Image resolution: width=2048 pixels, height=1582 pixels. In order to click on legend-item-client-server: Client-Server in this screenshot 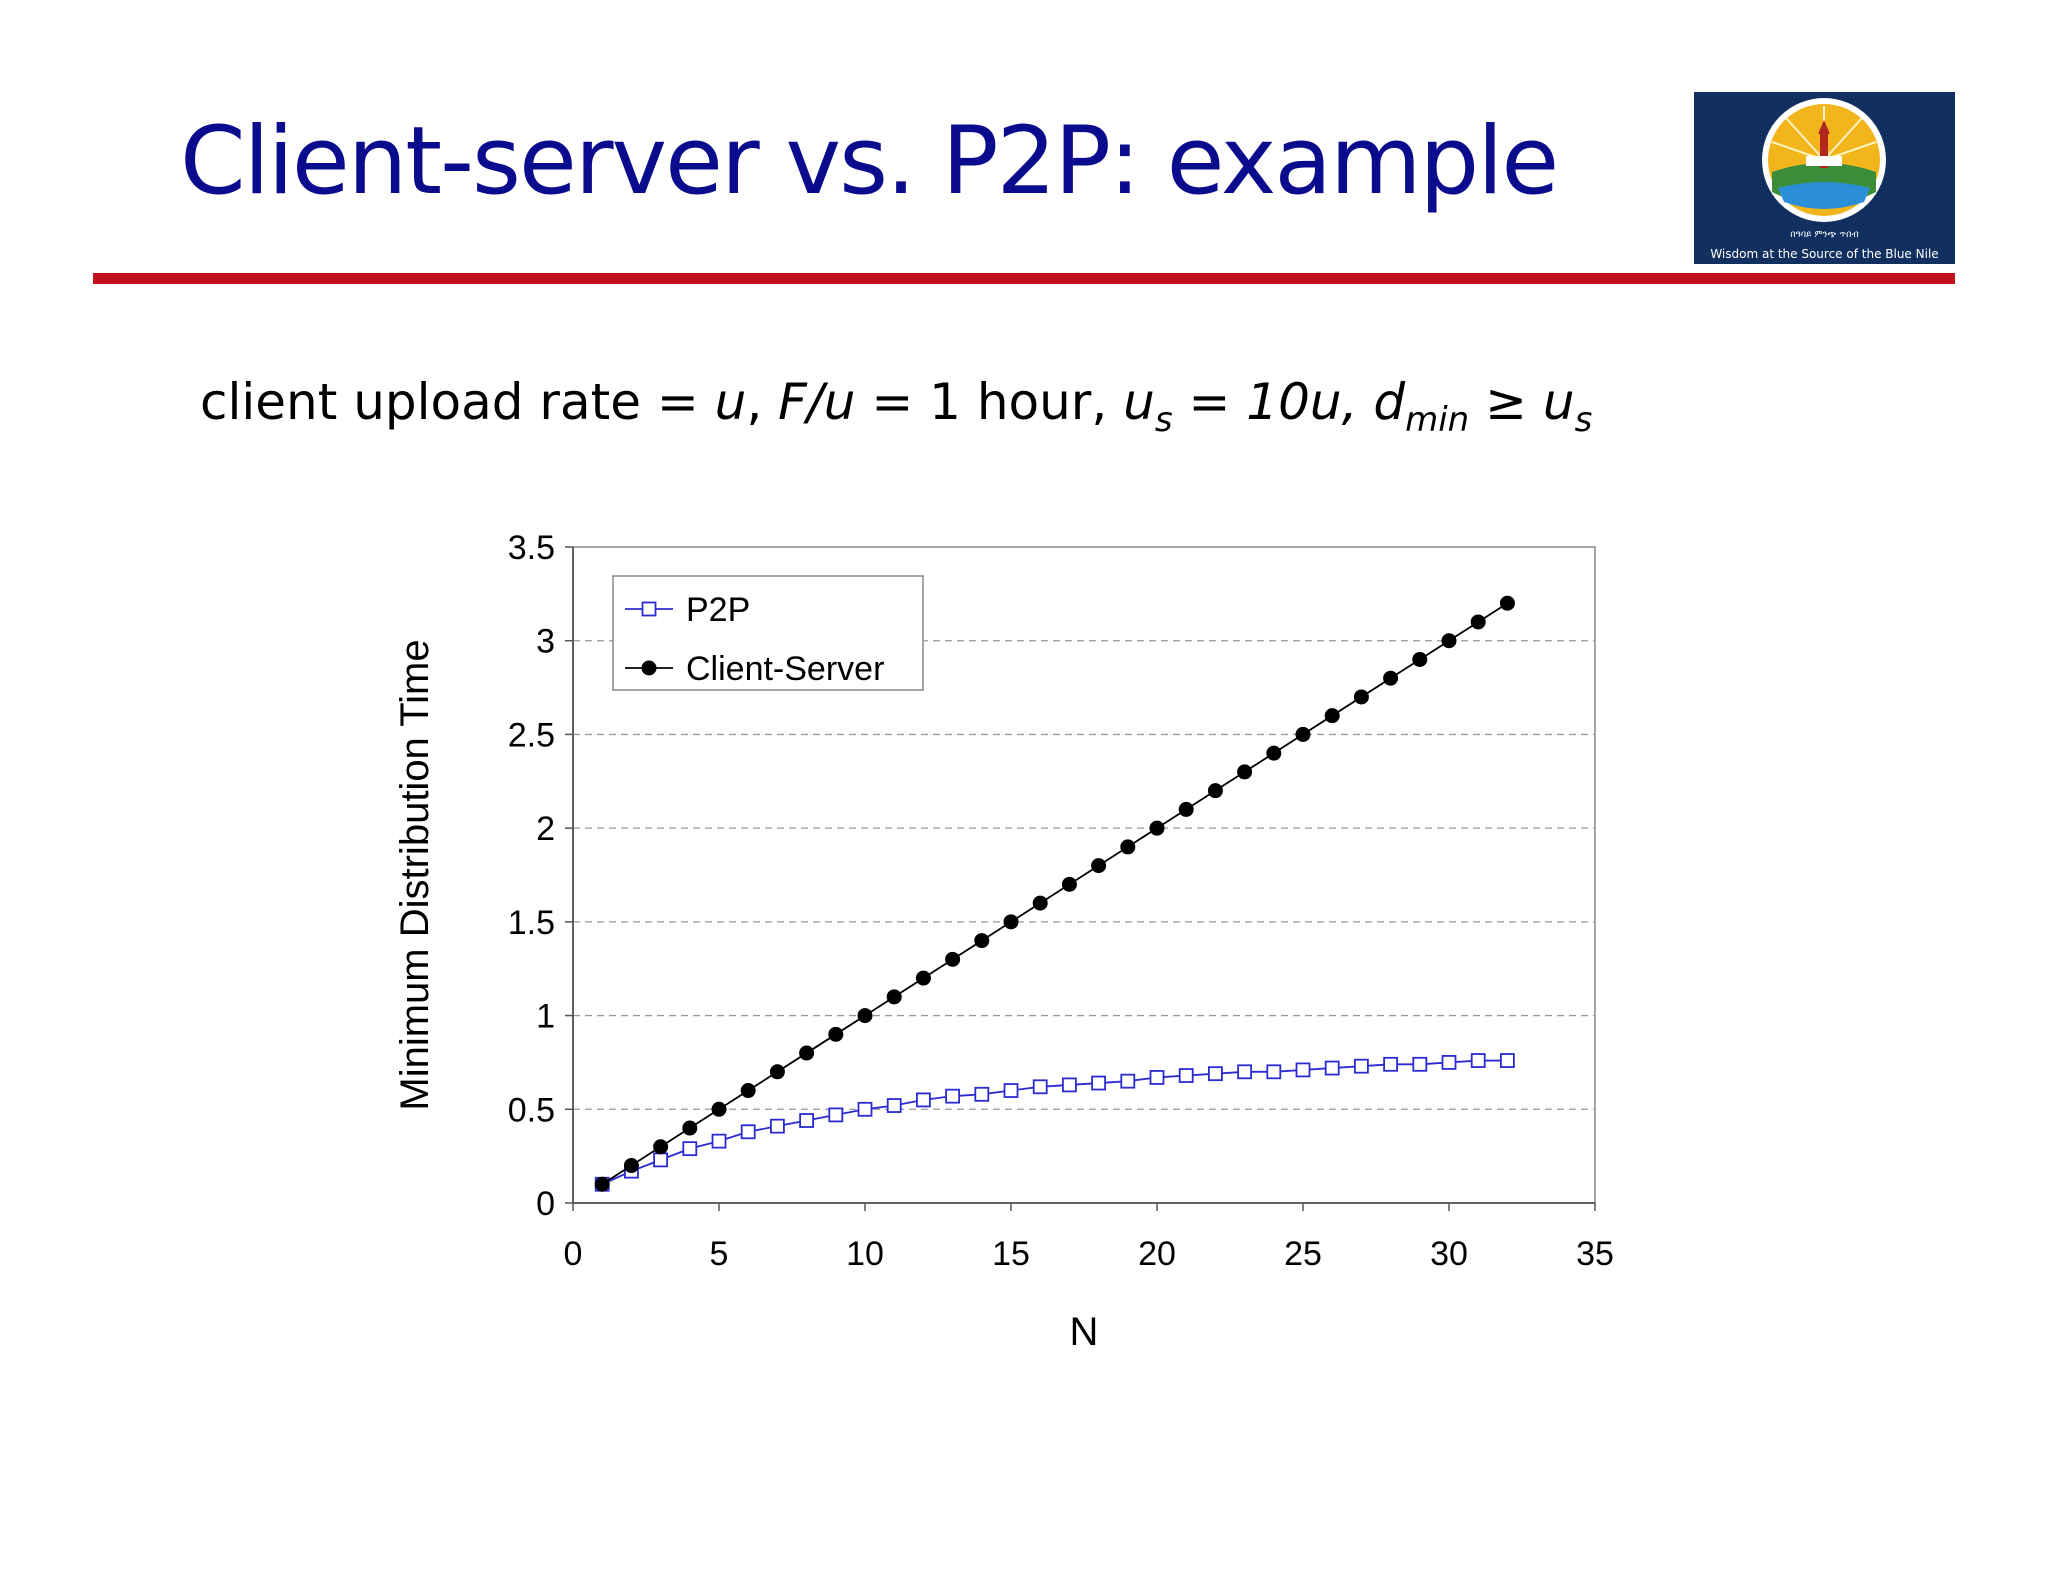, I will do `click(754, 669)`.